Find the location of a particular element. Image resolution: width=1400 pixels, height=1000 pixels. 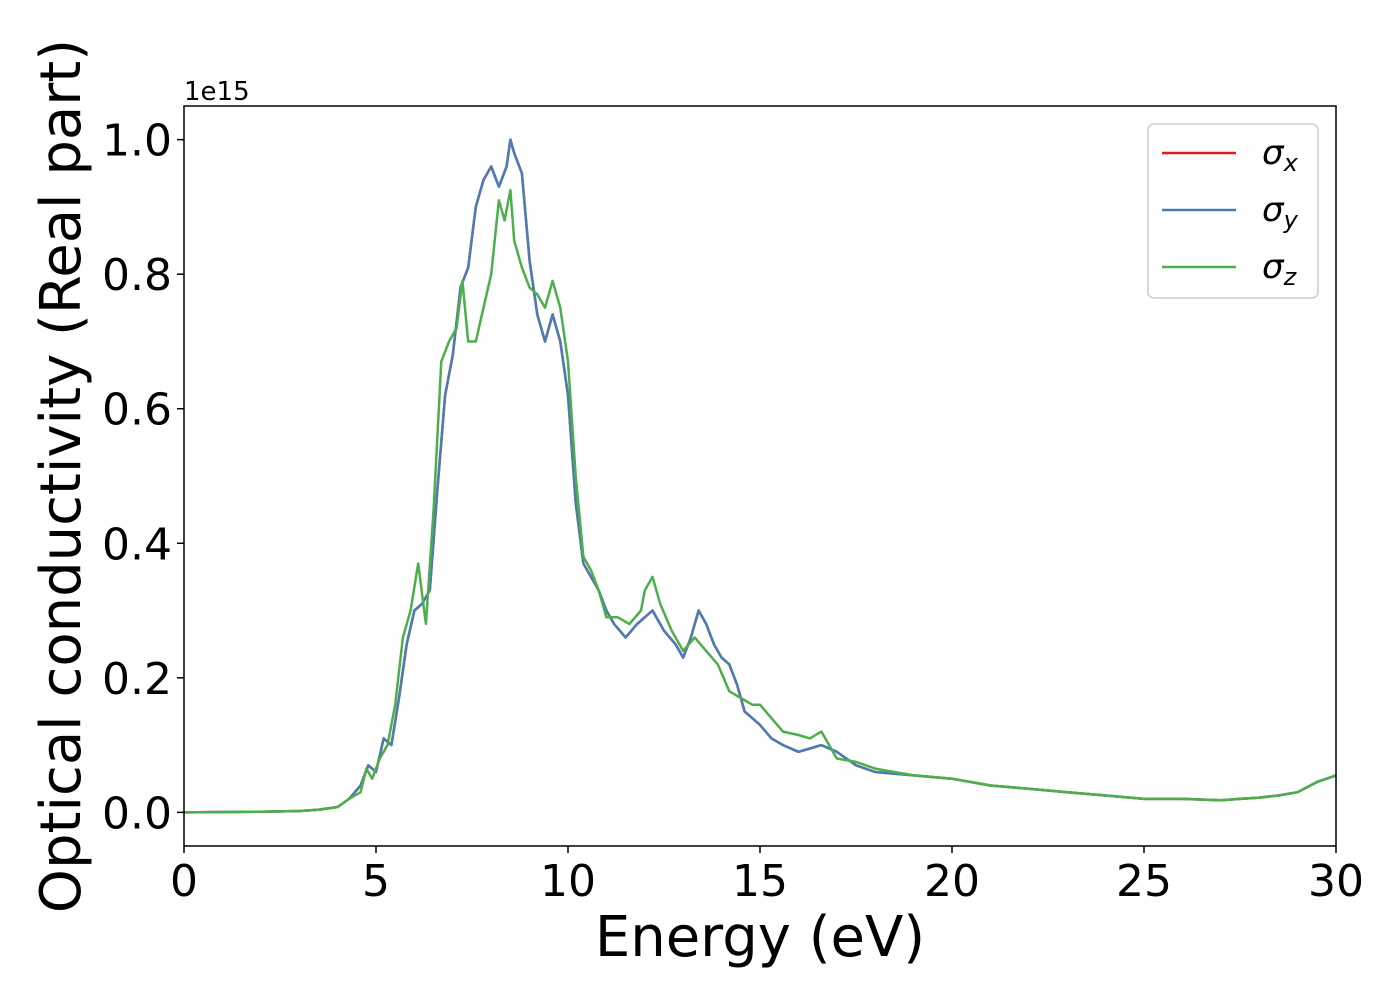

y-tick-label: 0.4 is located at coordinates (137, 544).